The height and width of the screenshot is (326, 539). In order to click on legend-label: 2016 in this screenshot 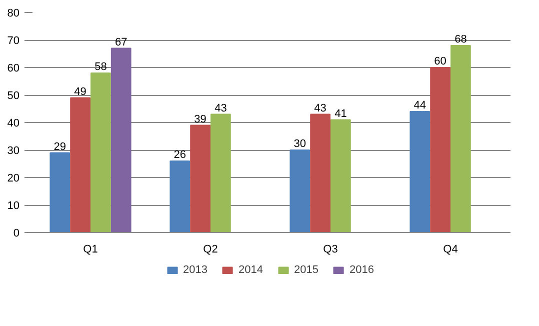, I will do `click(361, 270)`.